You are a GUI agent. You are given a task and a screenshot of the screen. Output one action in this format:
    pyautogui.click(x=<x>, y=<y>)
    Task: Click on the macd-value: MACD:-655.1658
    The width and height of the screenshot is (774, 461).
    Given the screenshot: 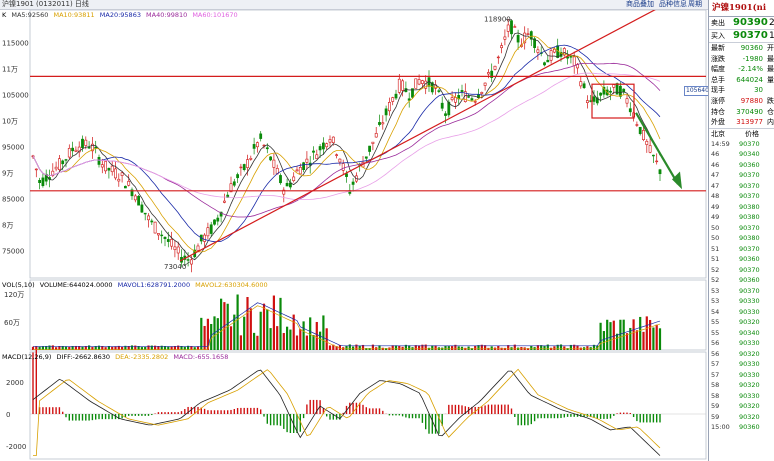 What is the action you would take?
    pyautogui.click(x=201, y=357)
    